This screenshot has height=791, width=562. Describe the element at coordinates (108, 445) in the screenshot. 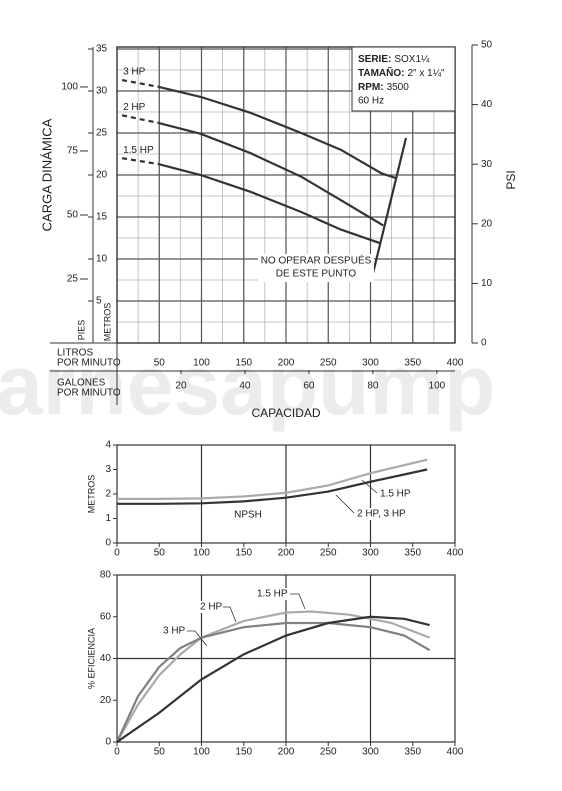

I see `y-tick-label: 4` at that location.